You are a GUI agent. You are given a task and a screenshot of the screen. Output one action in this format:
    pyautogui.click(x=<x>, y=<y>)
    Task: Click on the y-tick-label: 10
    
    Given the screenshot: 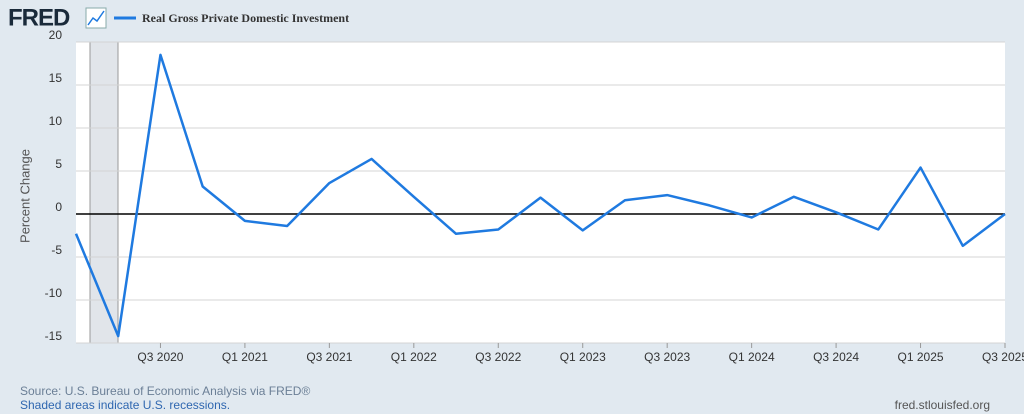 What is the action you would take?
    pyautogui.click(x=56, y=121)
    